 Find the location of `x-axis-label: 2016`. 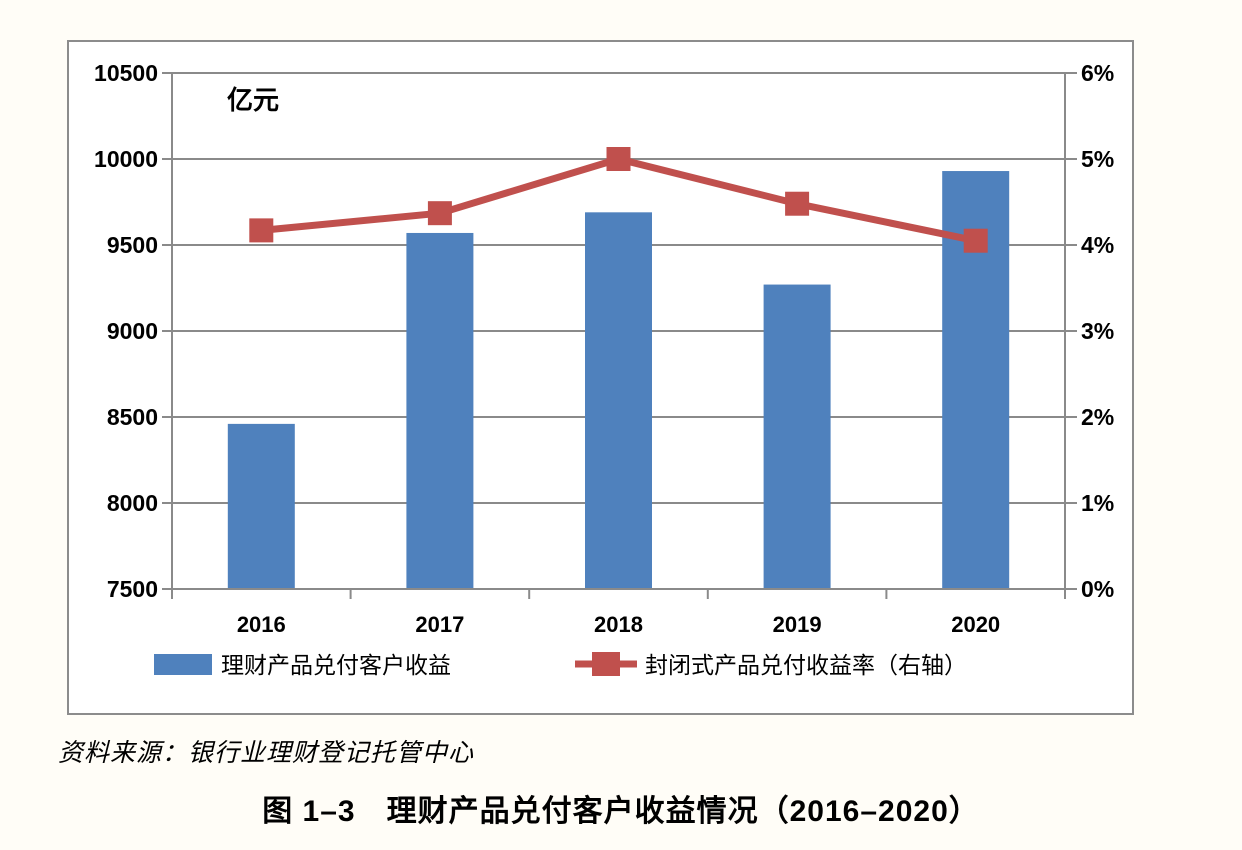

x-axis-label: 2016 is located at coordinates (261, 624).